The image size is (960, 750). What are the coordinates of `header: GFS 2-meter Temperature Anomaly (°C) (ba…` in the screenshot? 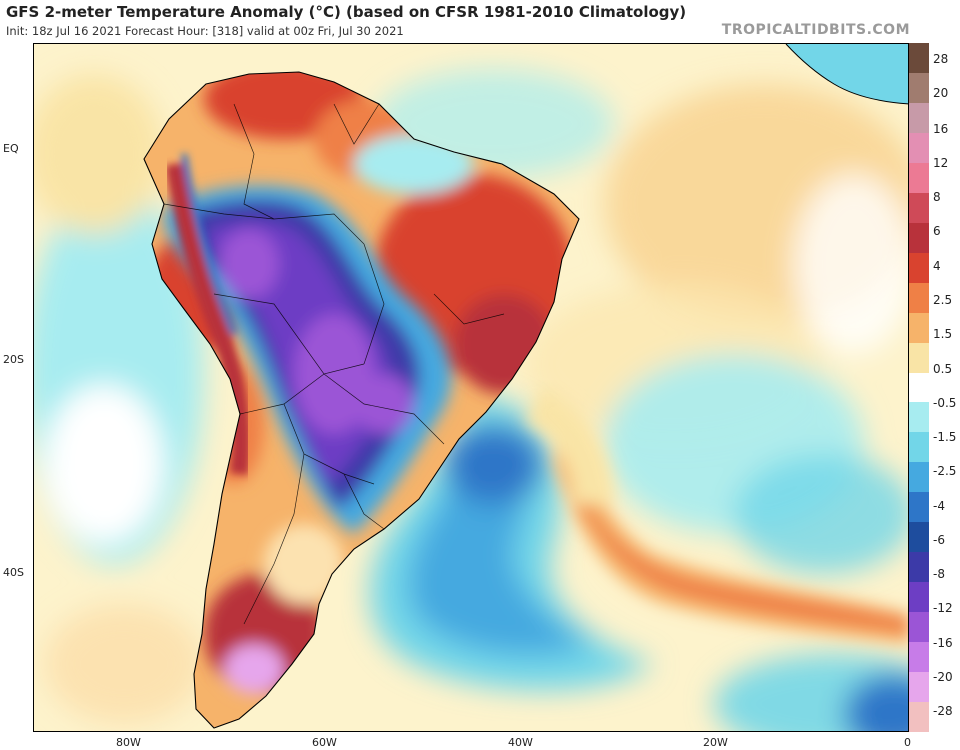 It's located at (480, 22).